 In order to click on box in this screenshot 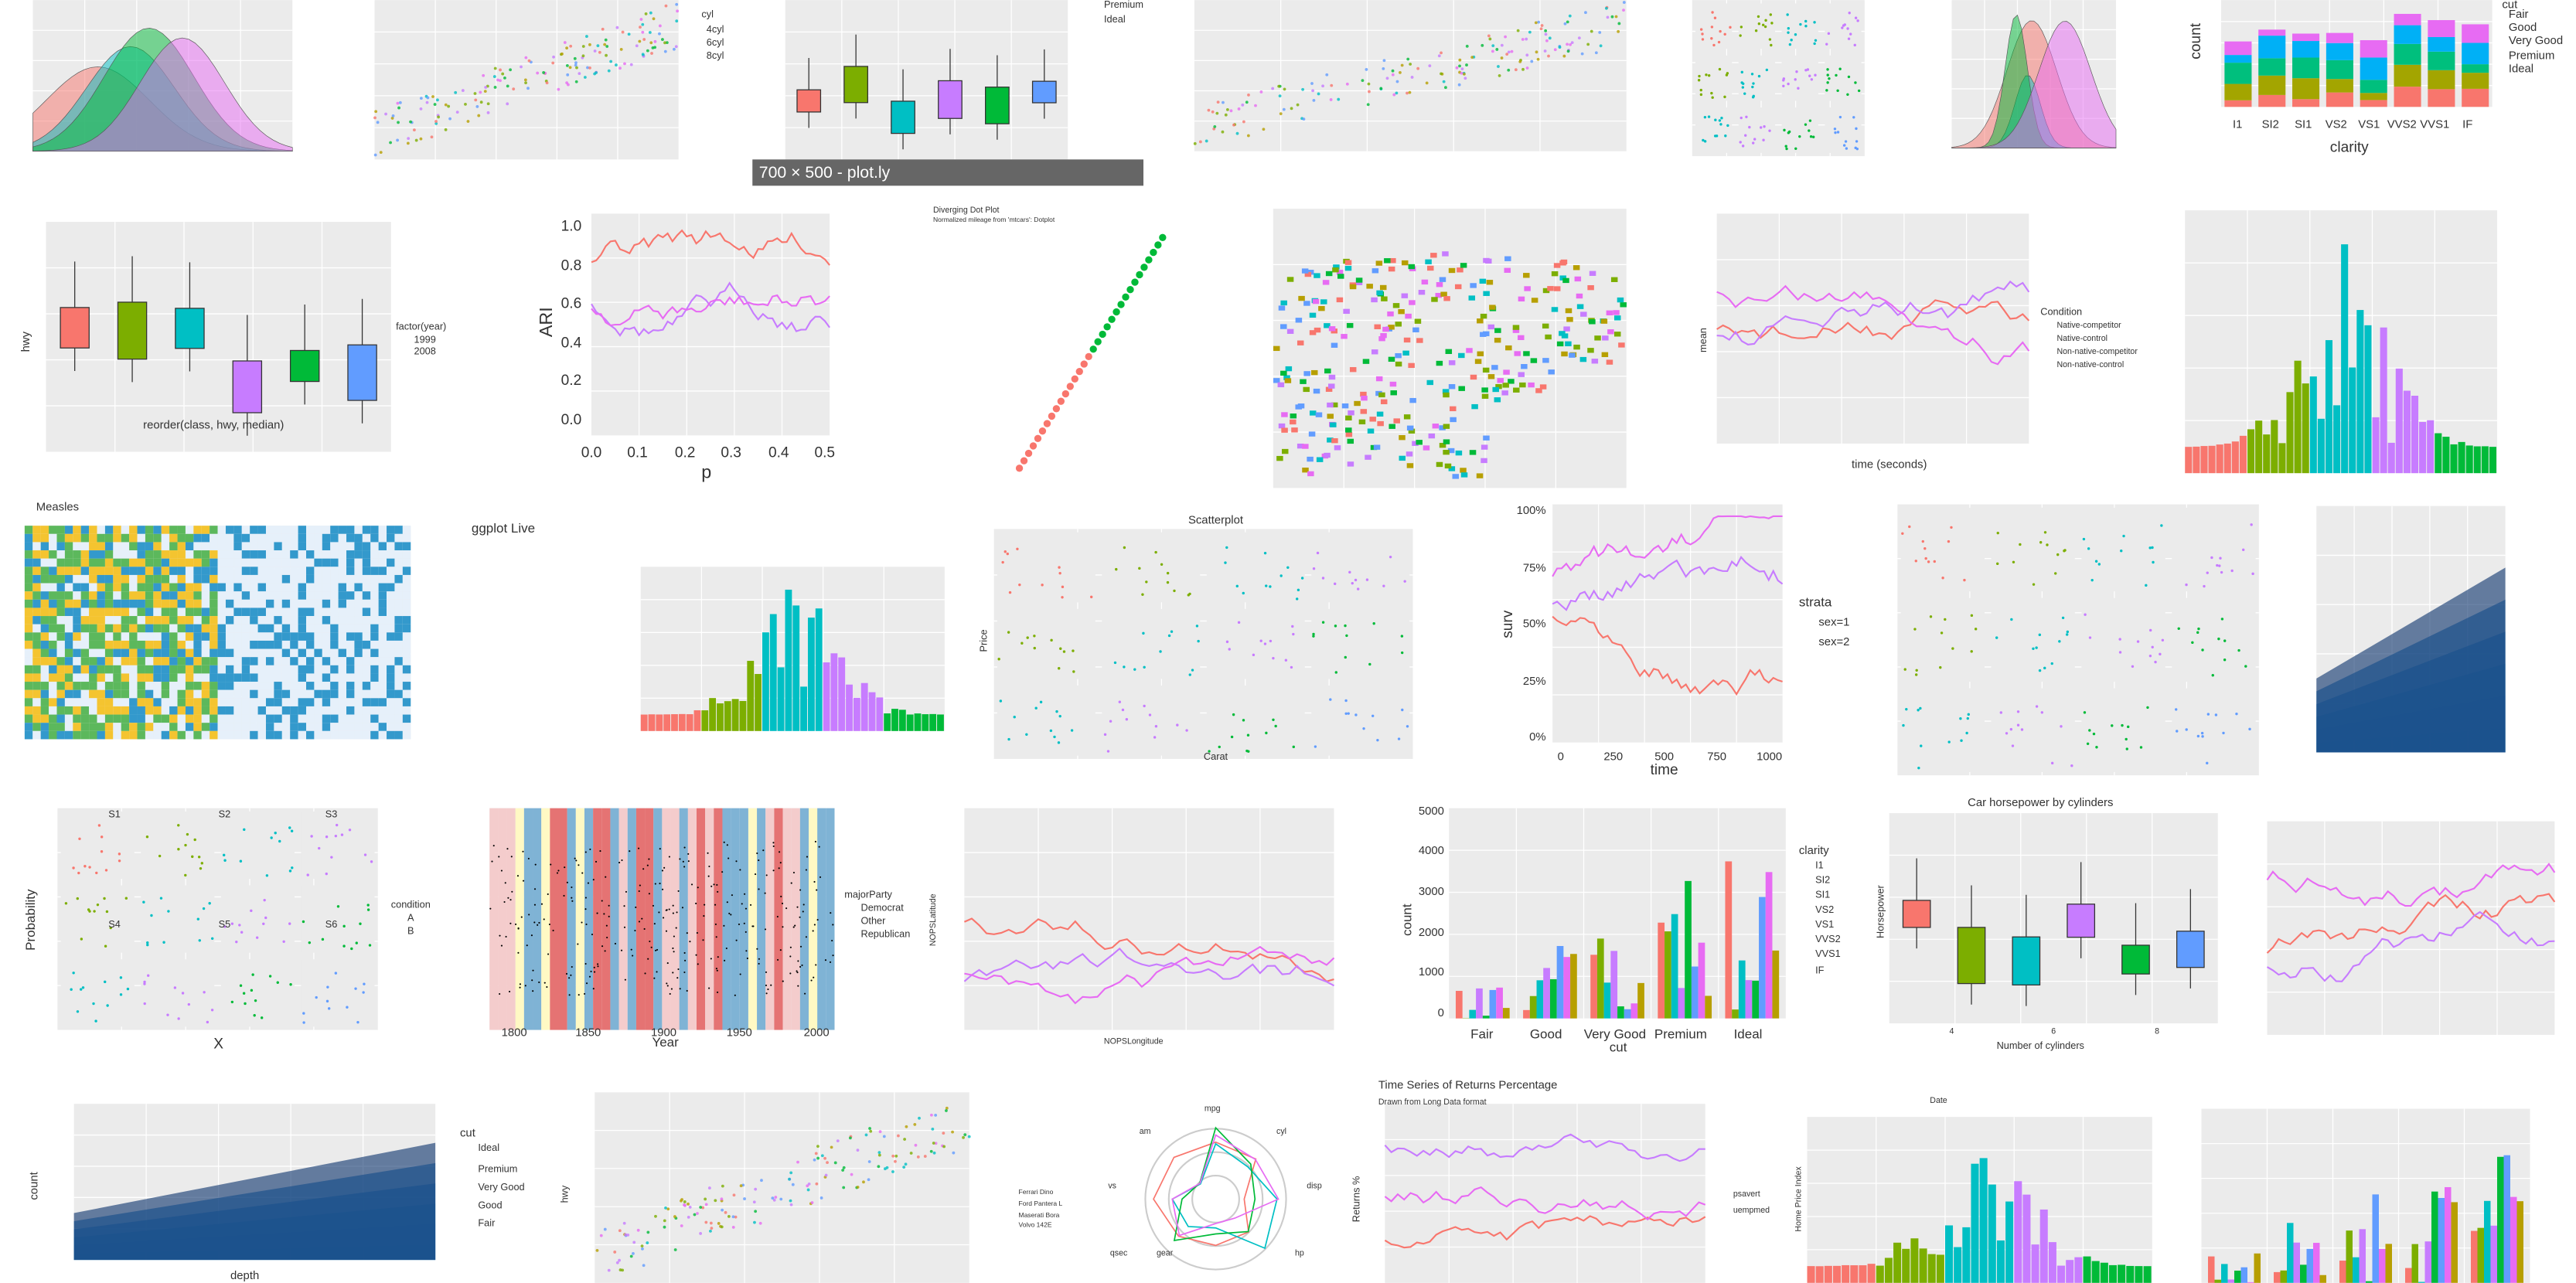, I will do `click(132, 330)`.